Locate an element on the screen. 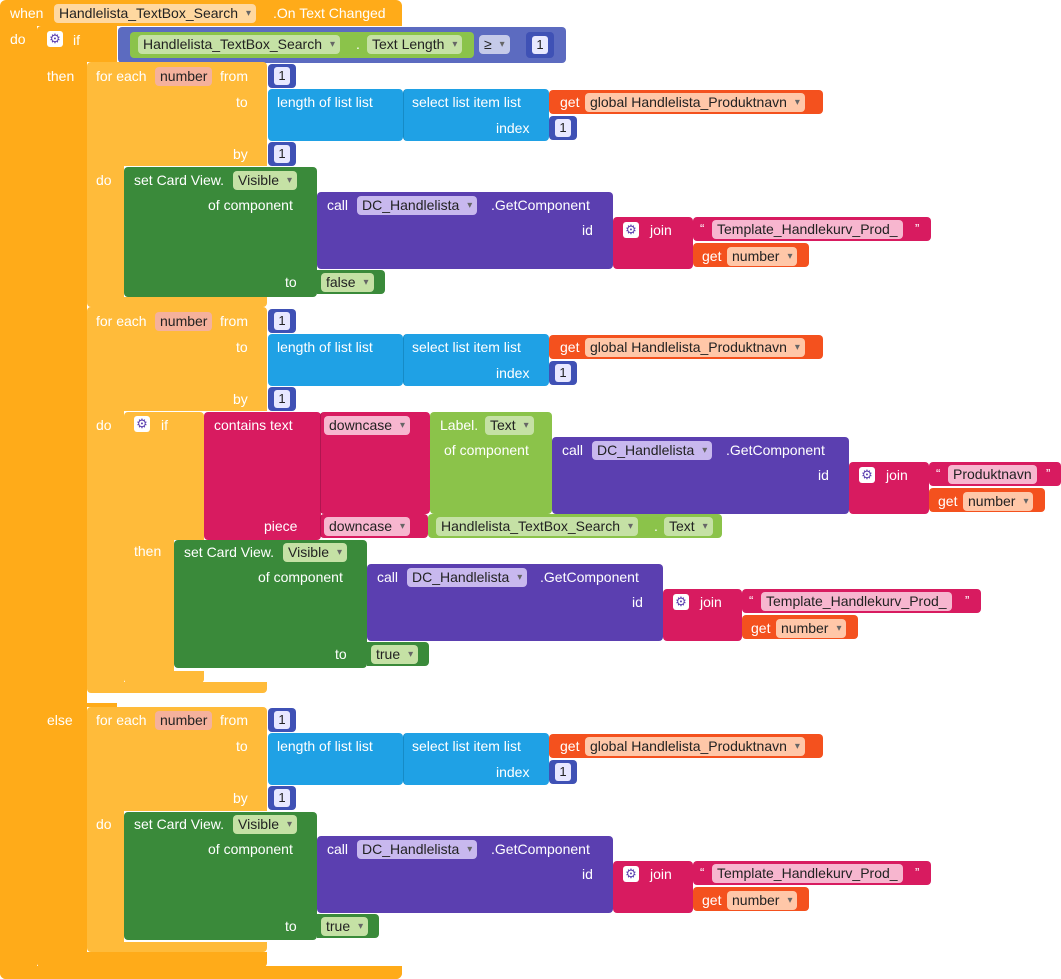 Image resolution: width=1061 pixels, height=979 pixels. then-keyword: then is located at coordinates (148, 551).